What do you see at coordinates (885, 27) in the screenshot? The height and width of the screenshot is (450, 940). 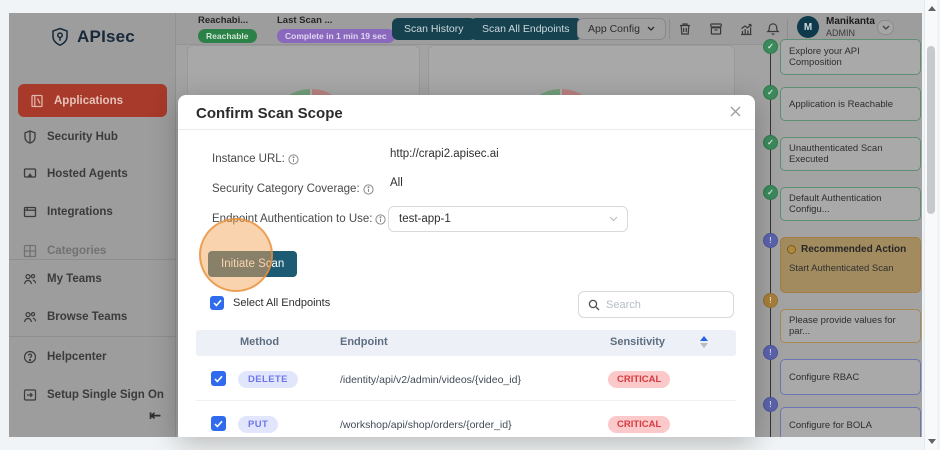 I see `user-menu-chevron` at bounding box center [885, 27].